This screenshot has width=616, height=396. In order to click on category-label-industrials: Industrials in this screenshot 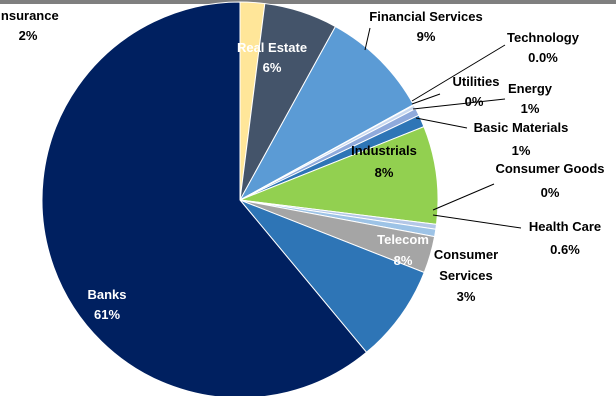, I will do `click(384, 150)`.